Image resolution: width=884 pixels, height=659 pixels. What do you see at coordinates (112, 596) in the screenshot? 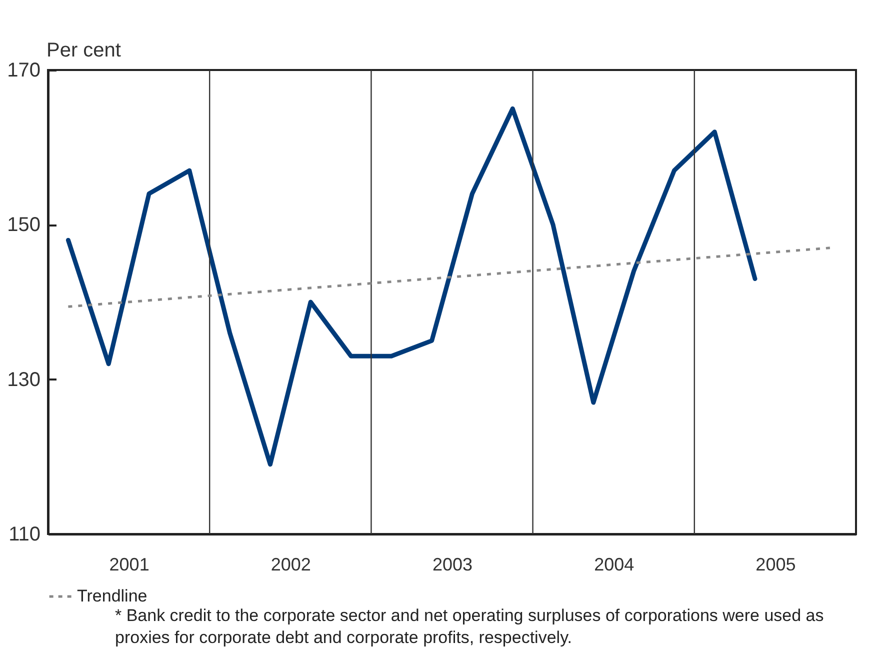
I see `legend-label: Trendline` at bounding box center [112, 596].